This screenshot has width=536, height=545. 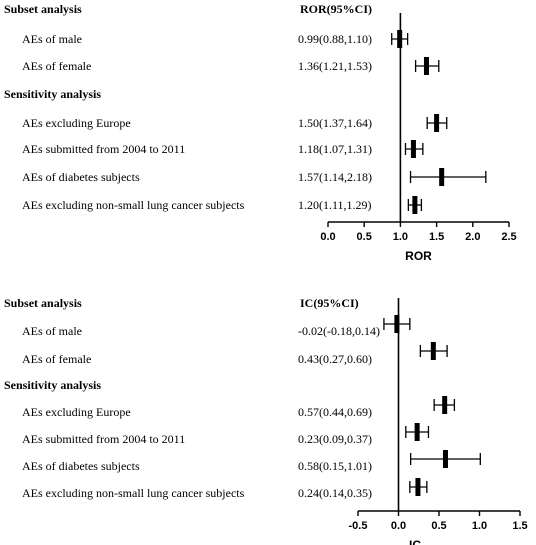 I want to click on row-value: 0.58(0.15,1.01), so click(x=335, y=466).